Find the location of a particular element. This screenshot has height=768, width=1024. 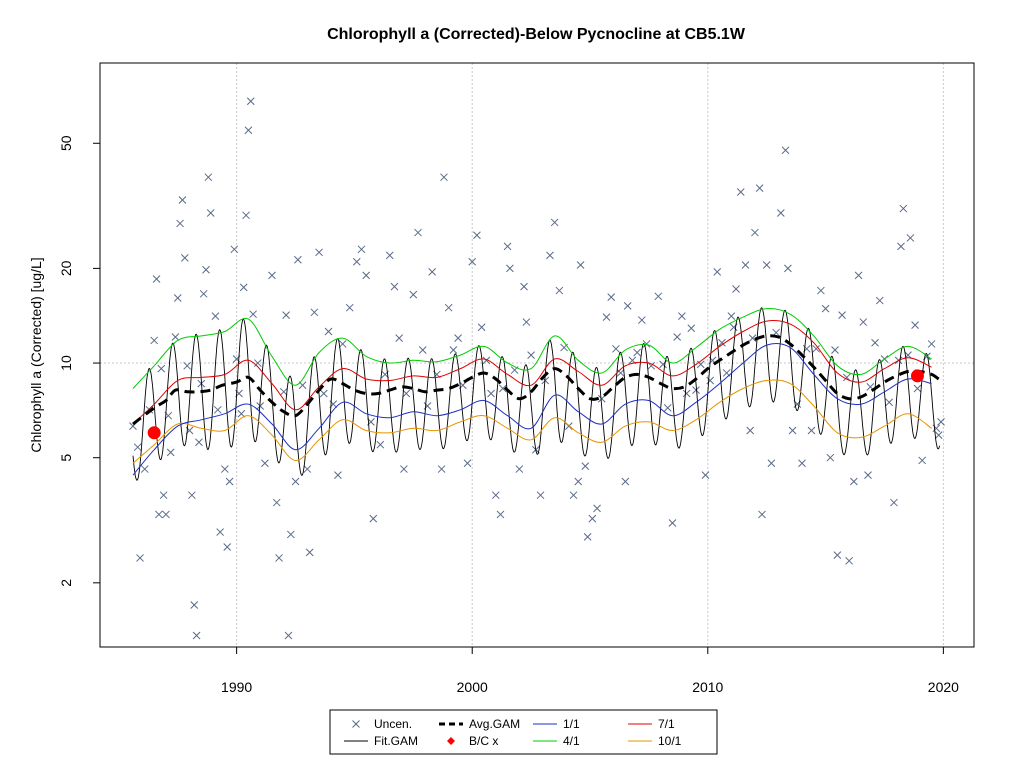

legend-label: 1/1 is located at coordinates (571, 724).